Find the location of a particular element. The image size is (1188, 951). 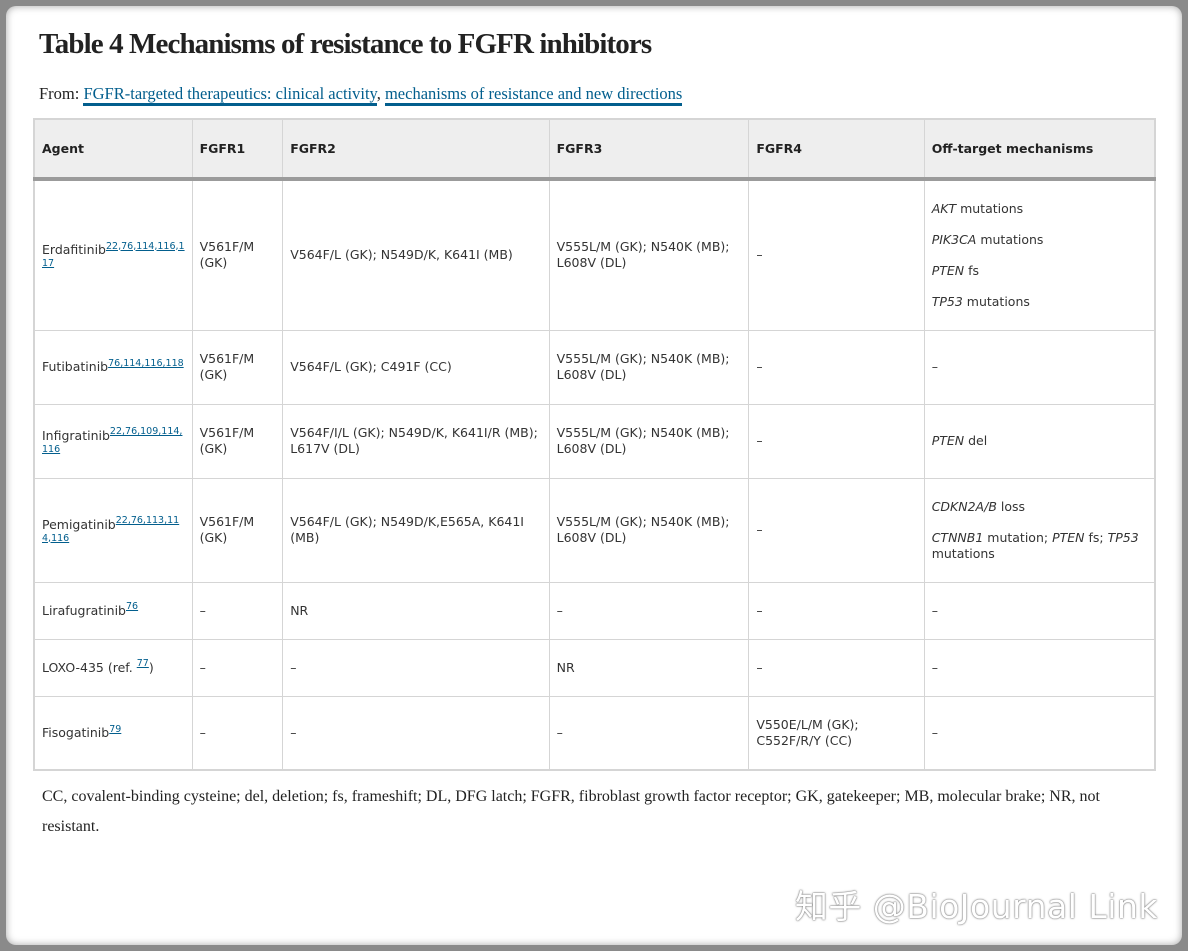

cell-fgfr2: V564F/L (GK); N549D/K, K641I (MB) is located at coordinates (416, 254).